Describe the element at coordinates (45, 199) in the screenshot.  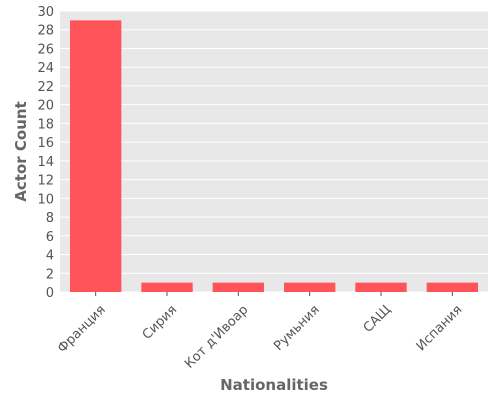
I see `y-tick-label: 10` at that location.